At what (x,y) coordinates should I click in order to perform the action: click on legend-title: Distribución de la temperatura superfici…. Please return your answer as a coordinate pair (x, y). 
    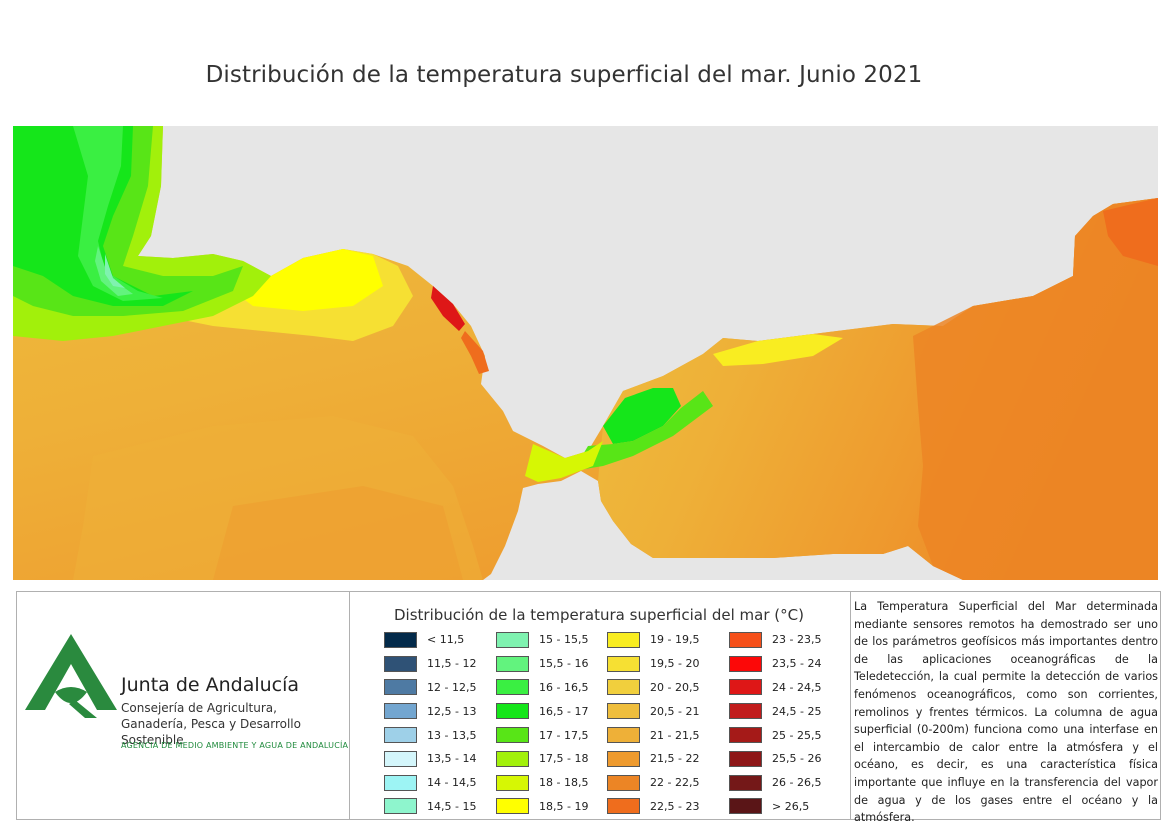
    Looking at the image, I should click on (599, 615).